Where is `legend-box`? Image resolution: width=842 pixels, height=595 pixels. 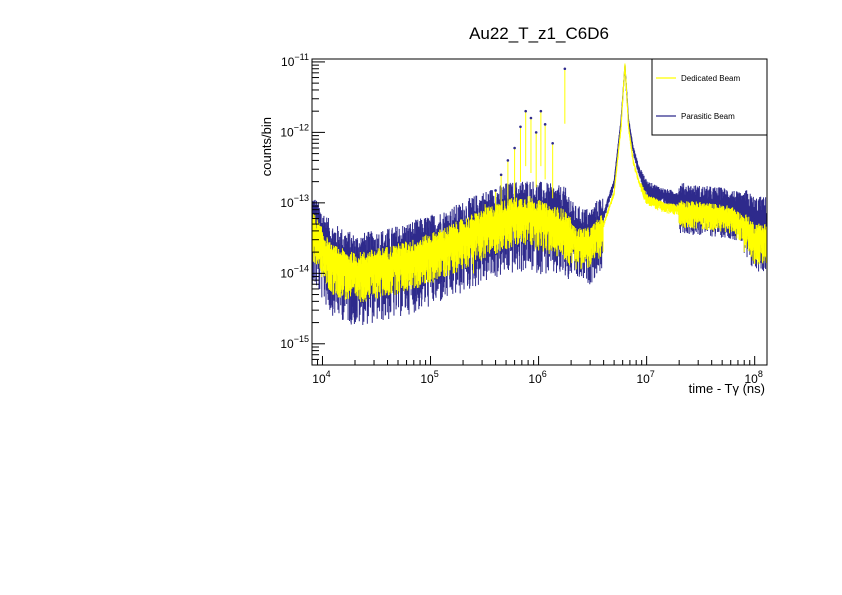
legend-box is located at coordinates (709, 97).